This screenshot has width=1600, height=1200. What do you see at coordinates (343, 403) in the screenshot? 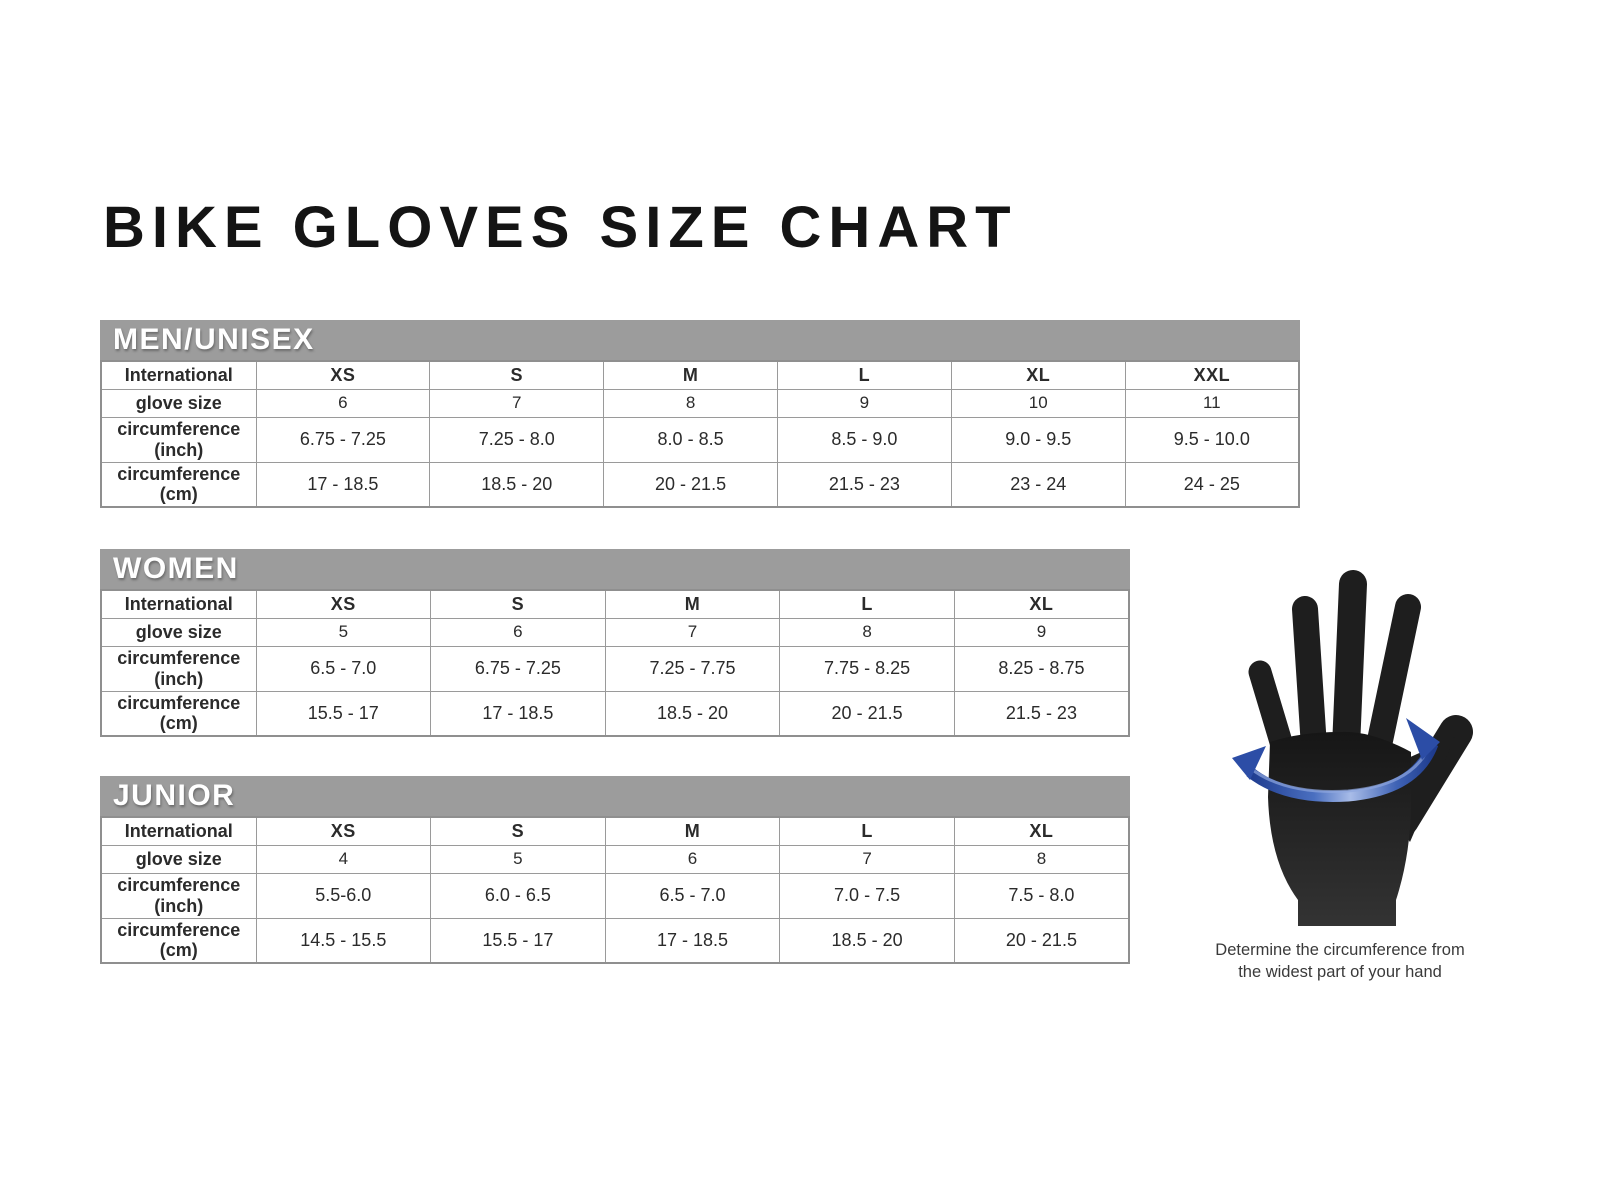
I see `men-glove-size-xs: 6` at bounding box center [343, 403].